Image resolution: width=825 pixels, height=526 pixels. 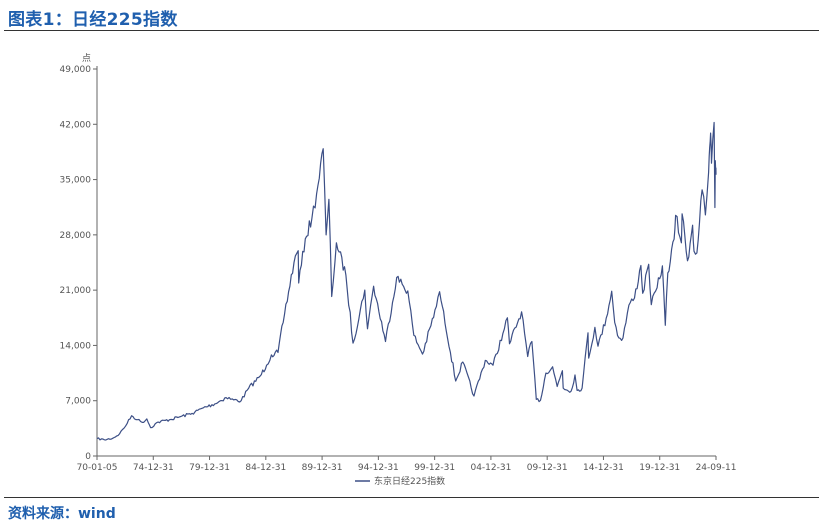 I want to click on y-tick-label: 0, so click(x=88, y=457).